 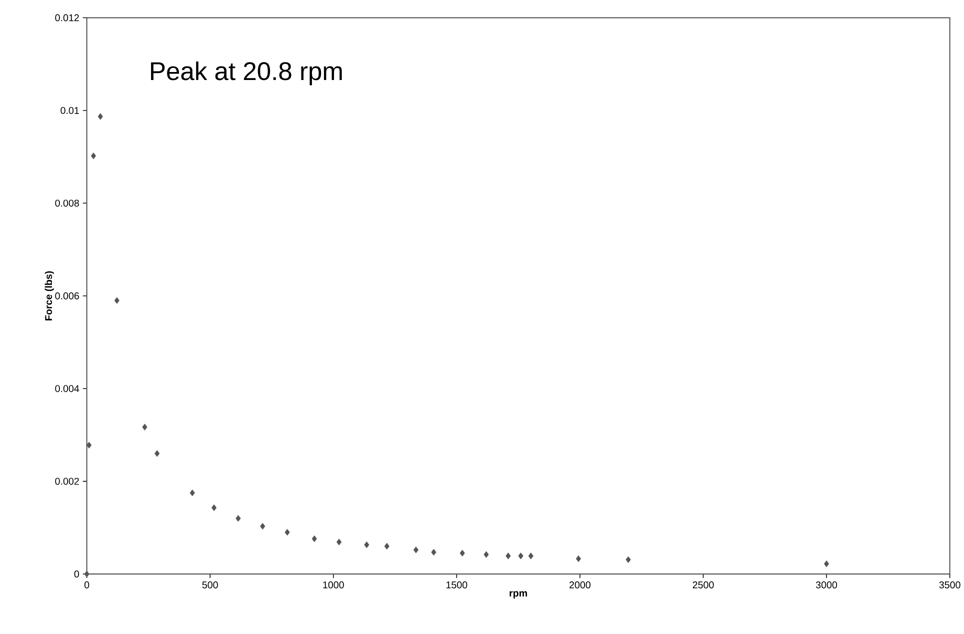 I want to click on x-axis-title: rpm, so click(x=518, y=594).